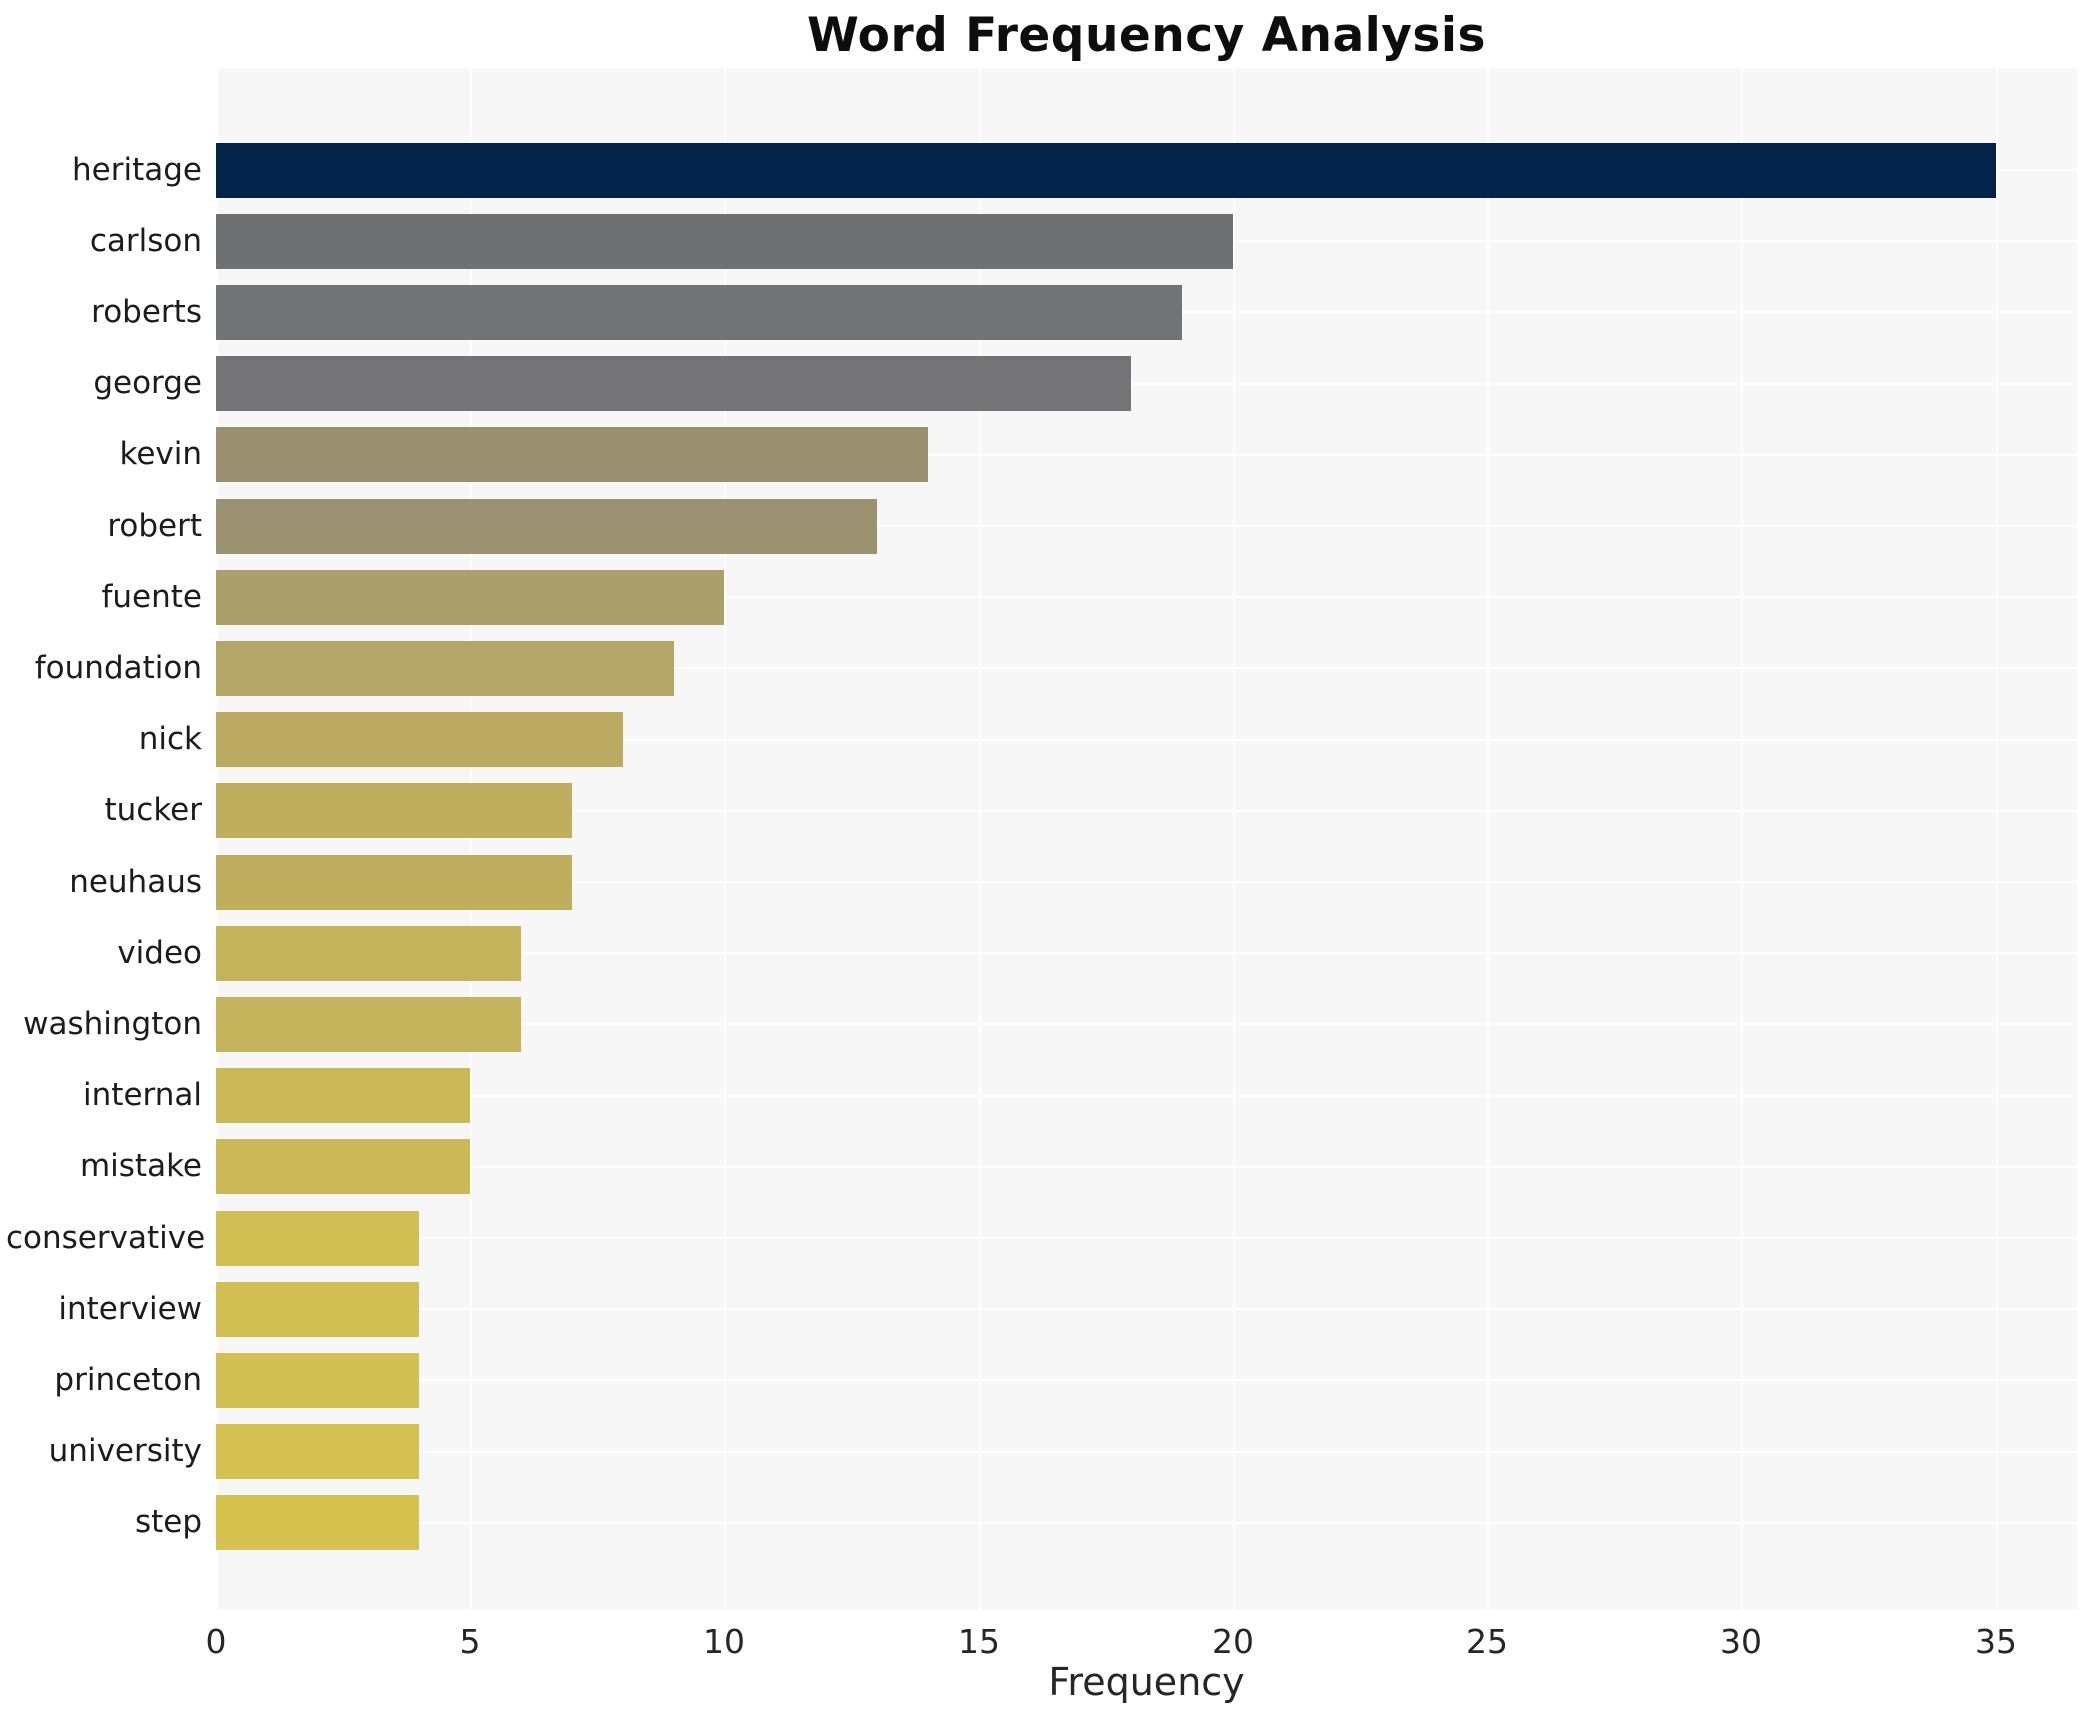 Image resolution: width=2097 pixels, height=1710 pixels. Describe the element at coordinates (112, 1024) in the screenshot. I see `y-tick-label-washington: washington` at that location.